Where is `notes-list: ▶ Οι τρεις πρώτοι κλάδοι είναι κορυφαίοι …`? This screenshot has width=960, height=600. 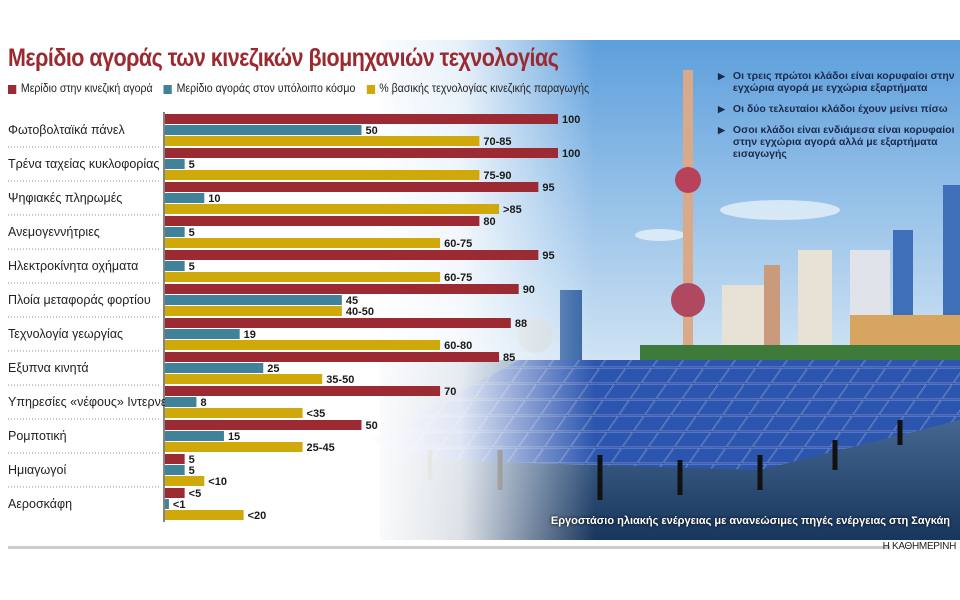 notes-list: ▶ Οι τρεις πρώτοι κλάδοι είναι κορυφαίοι … is located at coordinates (838, 119).